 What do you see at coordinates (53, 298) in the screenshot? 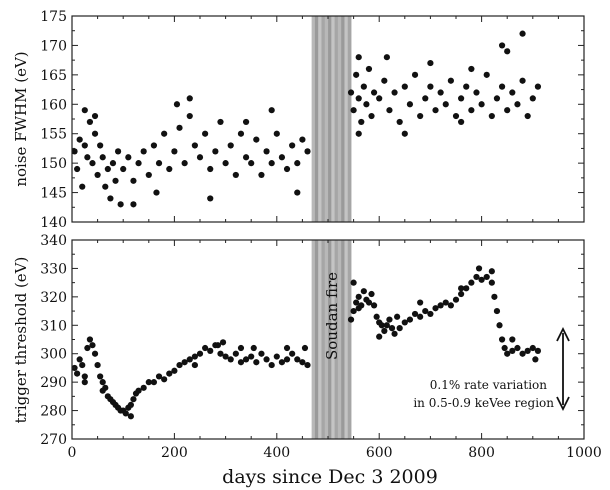
I see `y-tick-label: 320` at bounding box center [53, 298].